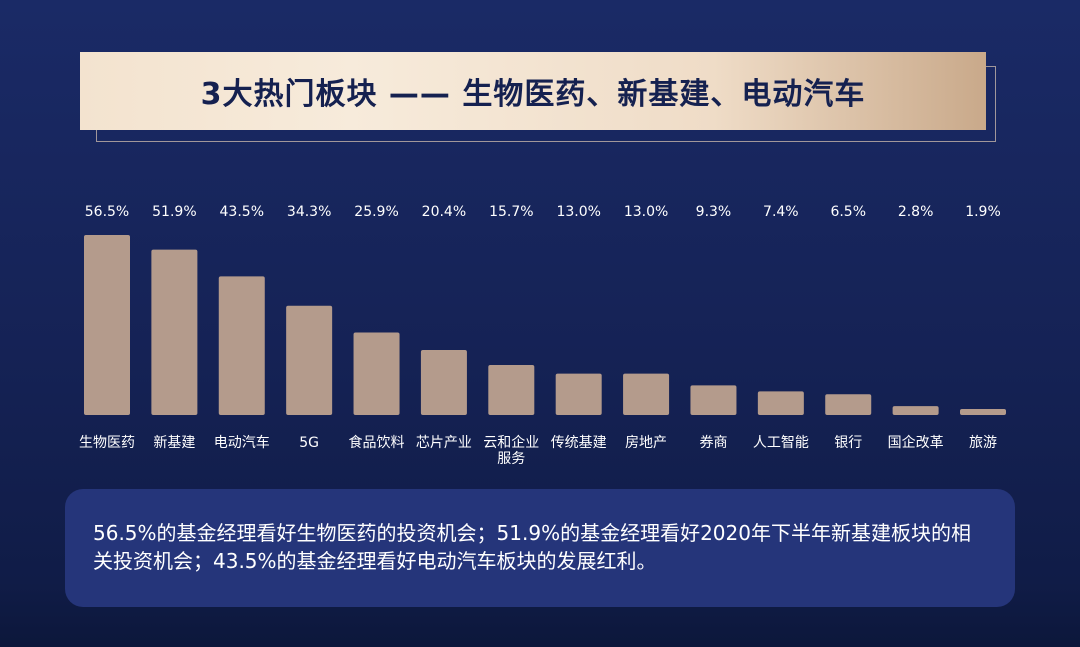 The height and width of the screenshot is (647, 1080). Describe the element at coordinates (376, 212) in the screenshot. I see `value-label-4: 25.9%` at that location.